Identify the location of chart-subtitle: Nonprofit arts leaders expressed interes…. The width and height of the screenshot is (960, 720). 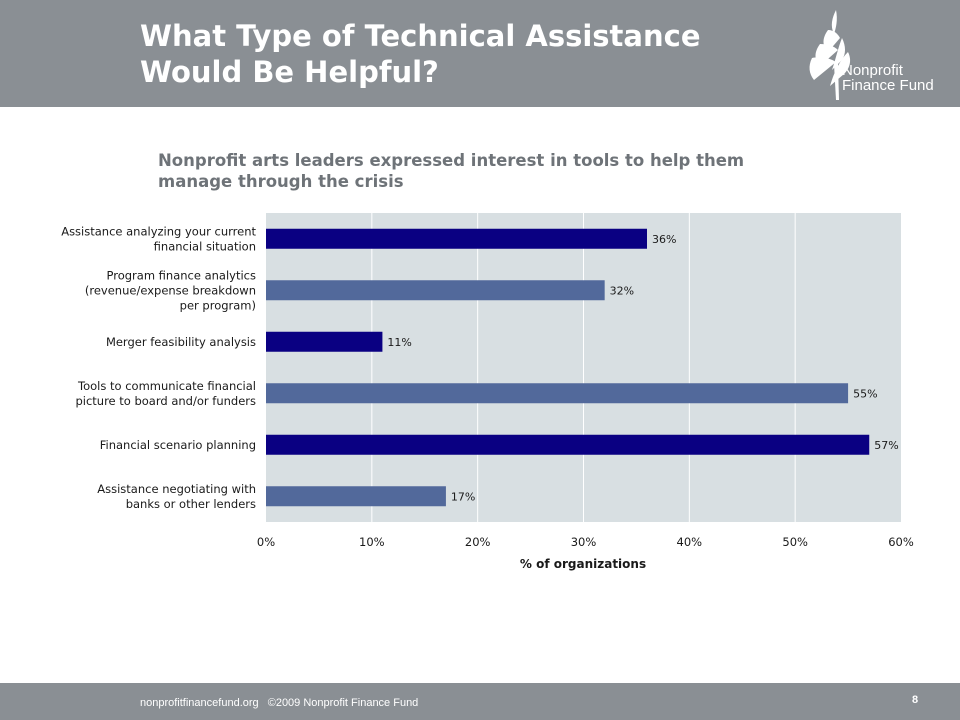
(508, 171).